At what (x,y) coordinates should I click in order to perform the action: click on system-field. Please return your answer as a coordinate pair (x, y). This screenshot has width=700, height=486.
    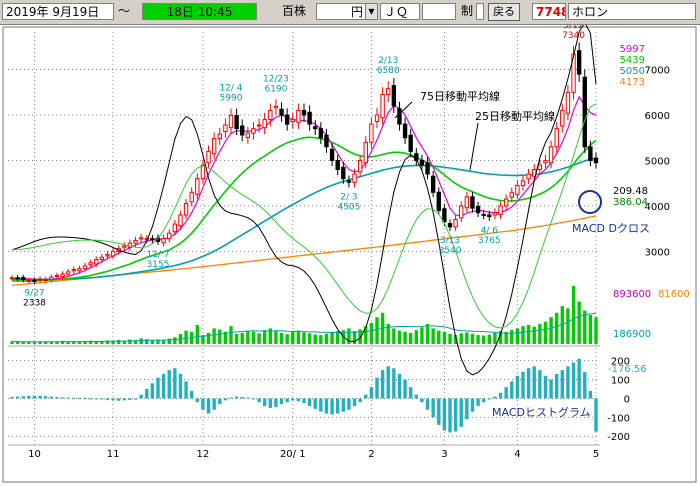
    Looking at the image, I should click on (480, 11).